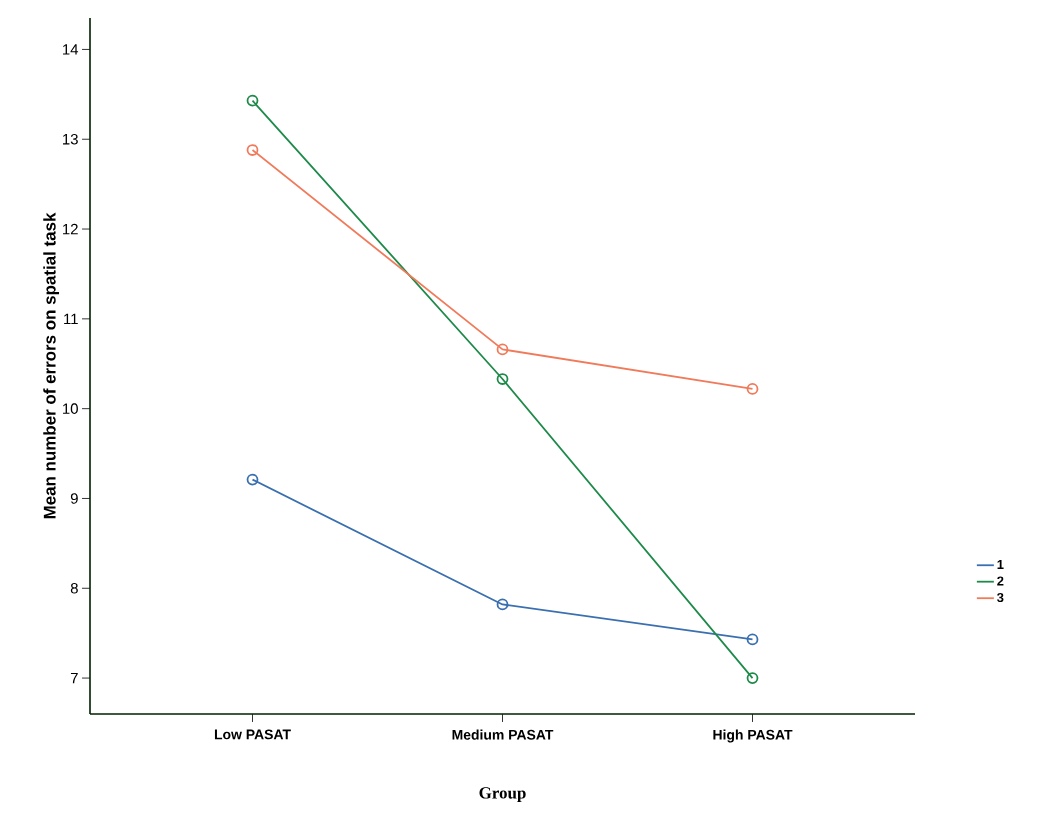 This screenshot has width=1041, height=826. Describe the element at coordinates (70, 408) in the screenshot. I see `y-tick-label: 10` at that location.